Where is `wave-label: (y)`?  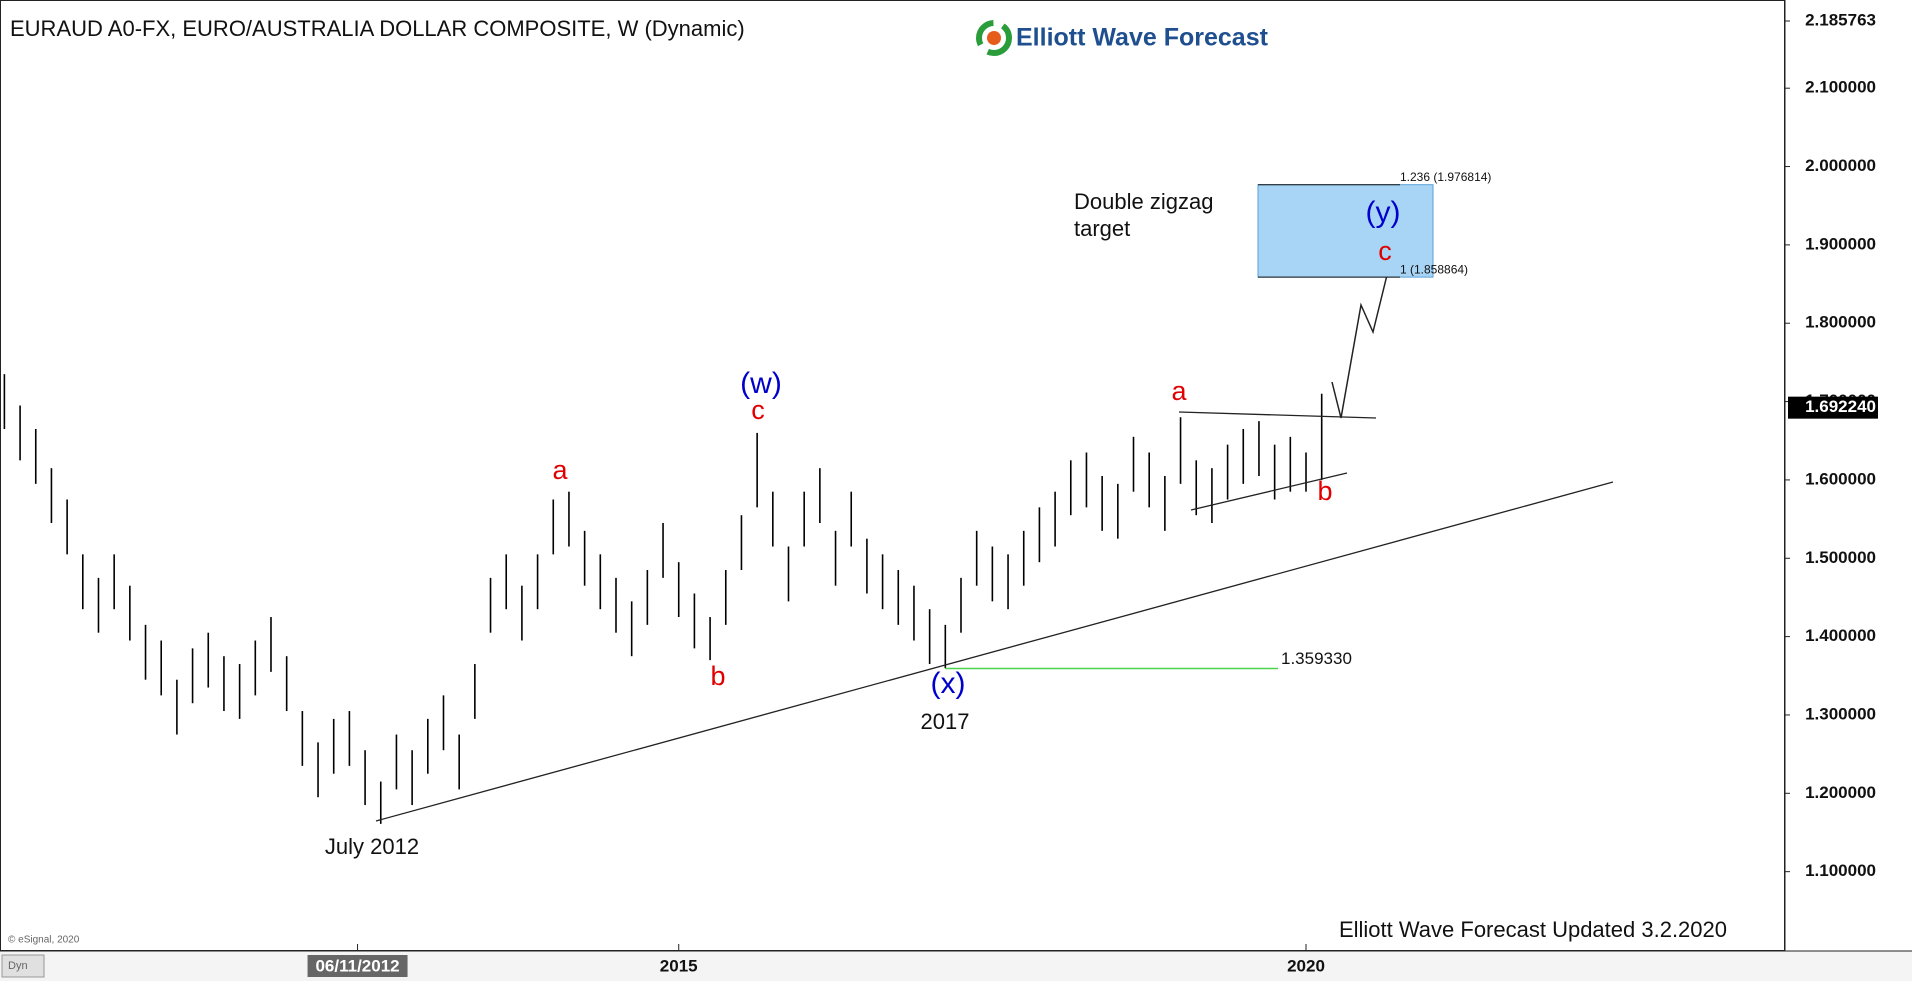
wave-label: (y) is located at coordinates (1383, 212).